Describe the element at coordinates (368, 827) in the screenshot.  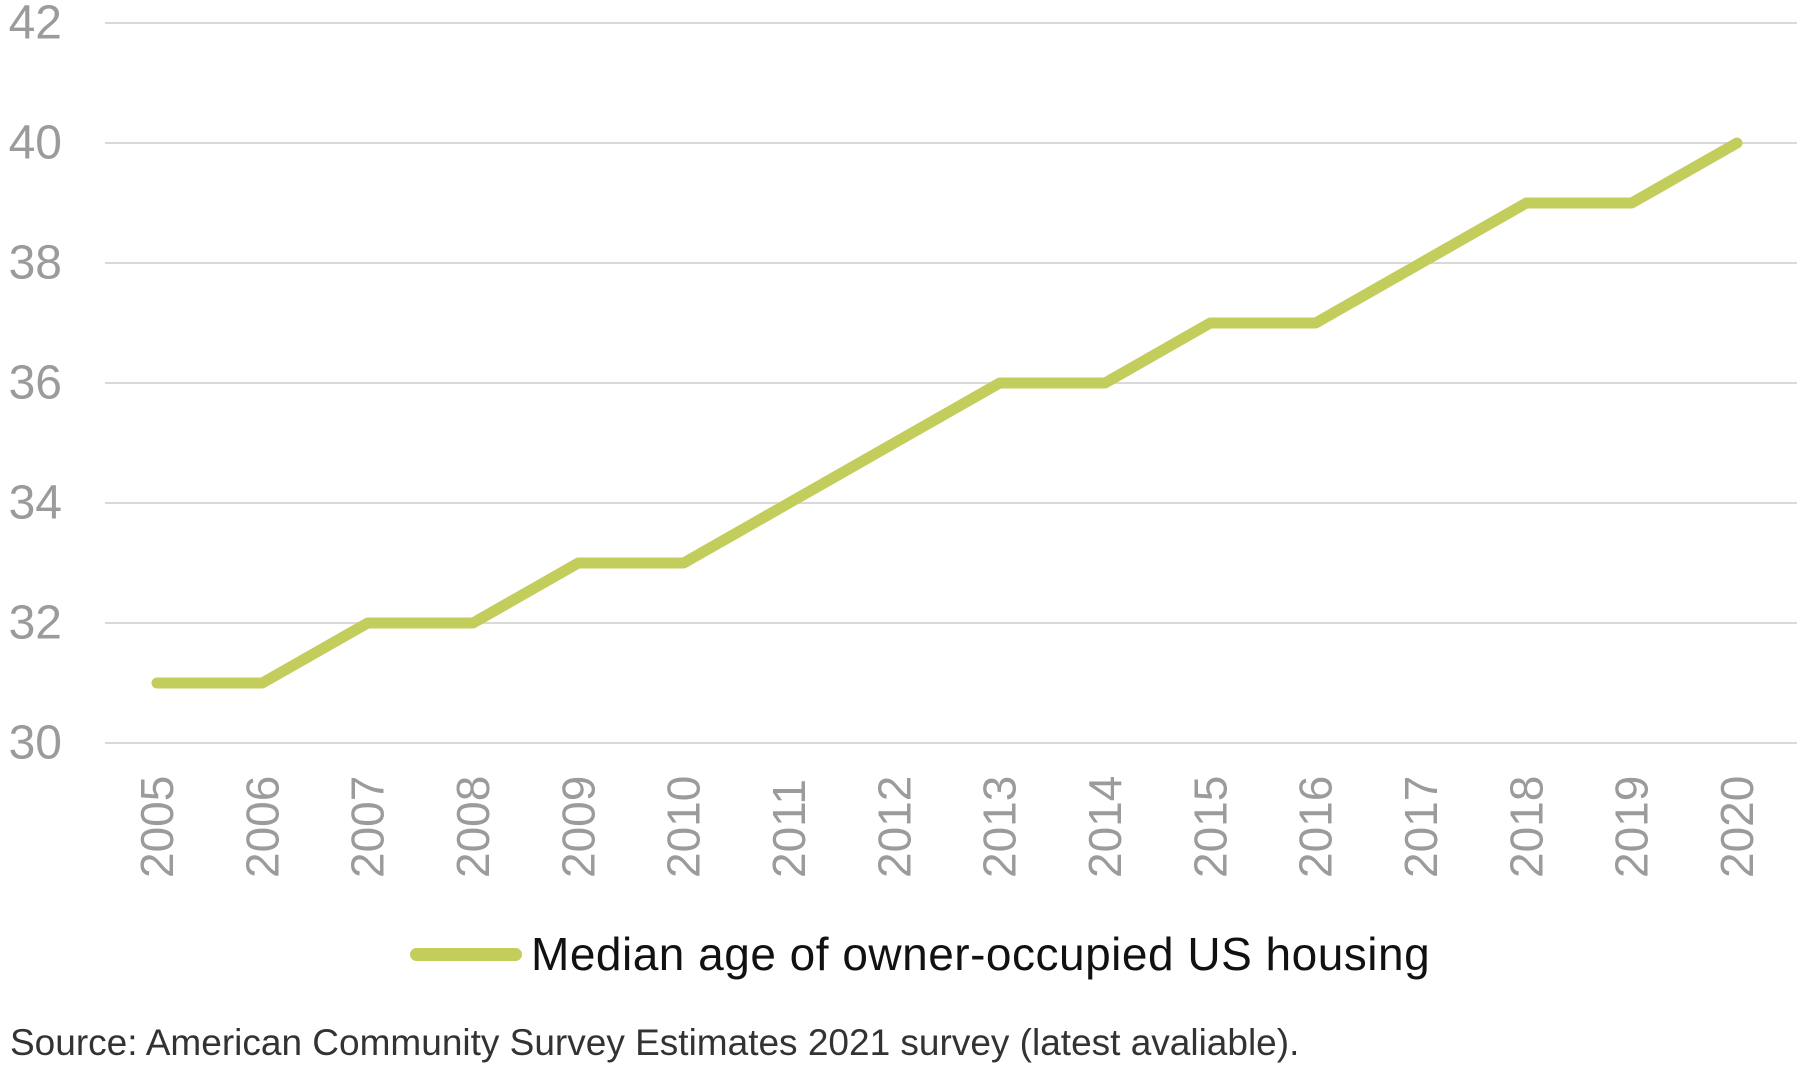
I see `x-tick-label: 2007` at that location.